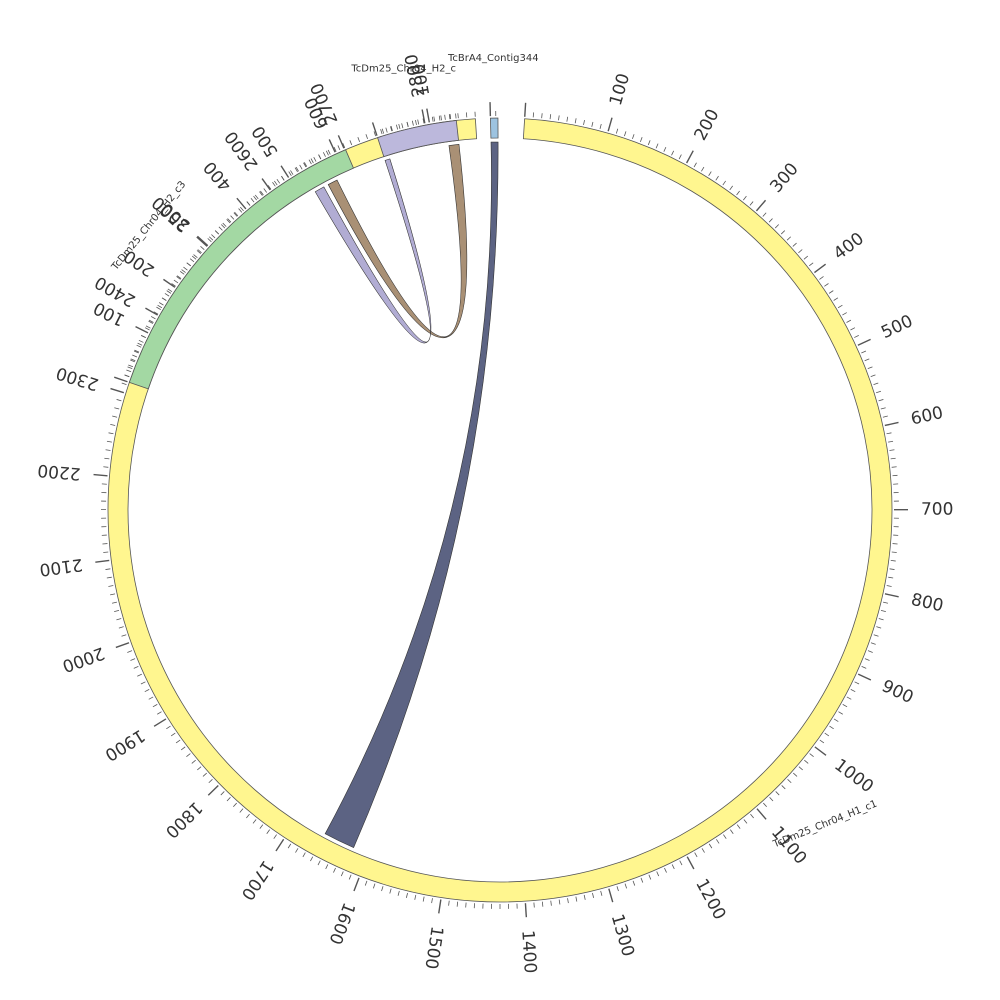 This screenshot has width=1000, height=1000. Describe the element at coordinates (825, 825) in the screenshot. I see `segment-label-h1c1: TcDm25_Chr04_H1_c1` at that location.